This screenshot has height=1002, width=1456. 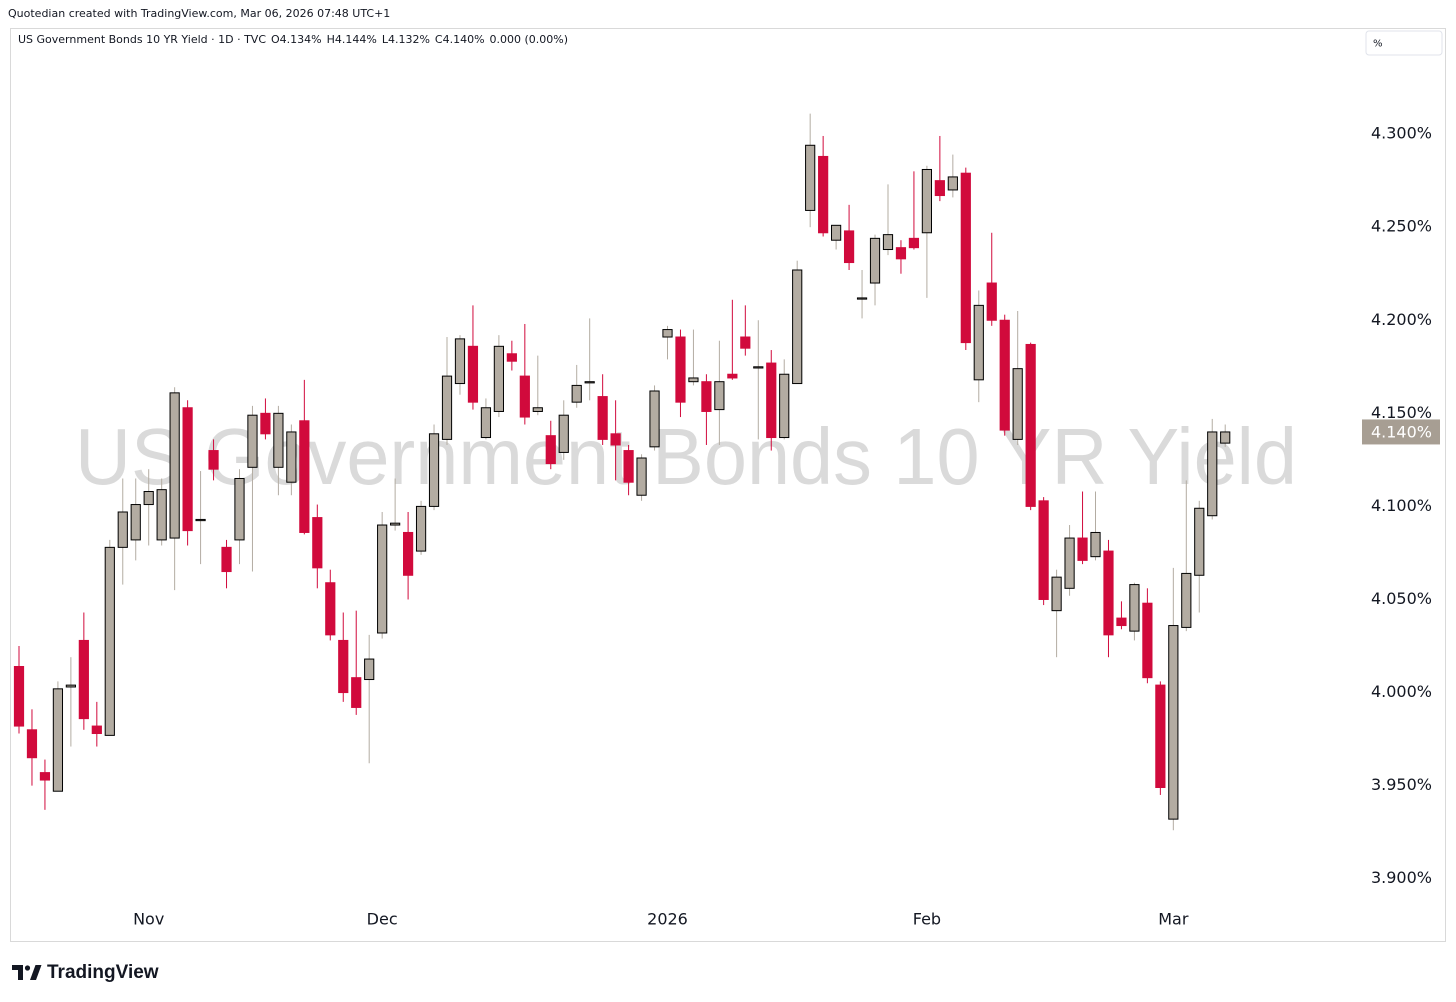 What do you see at coordinates (382, 919) in the screenshot?
I see `x-tick-label: Dec` at bounding box center [382, 919].